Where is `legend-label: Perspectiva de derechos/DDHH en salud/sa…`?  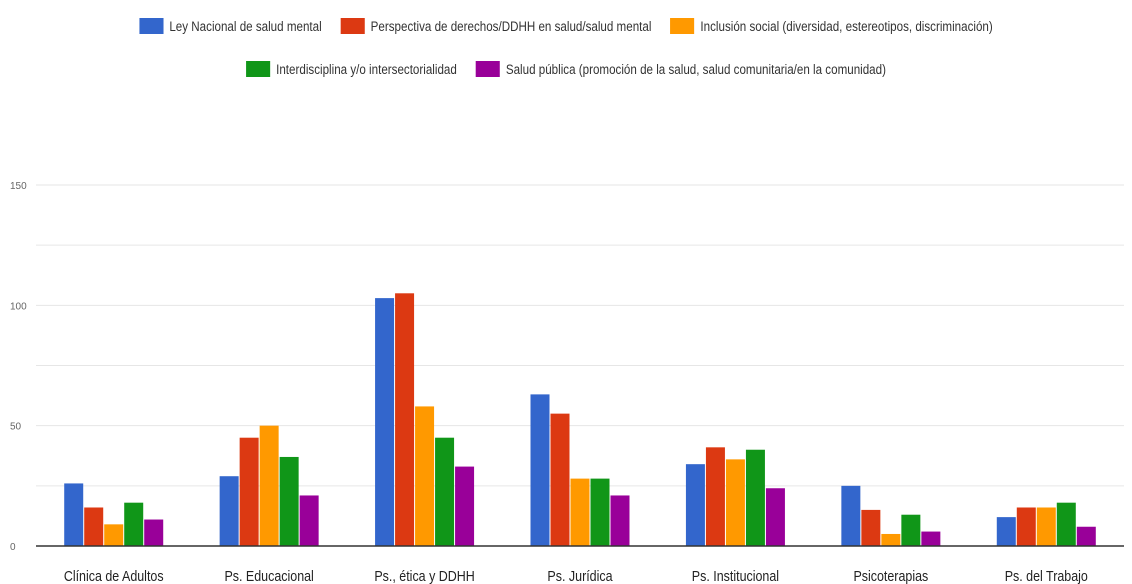
legend-label: Perspectiva de derechos/DDHH en salud/sa… is located at coordinates (511, 26).